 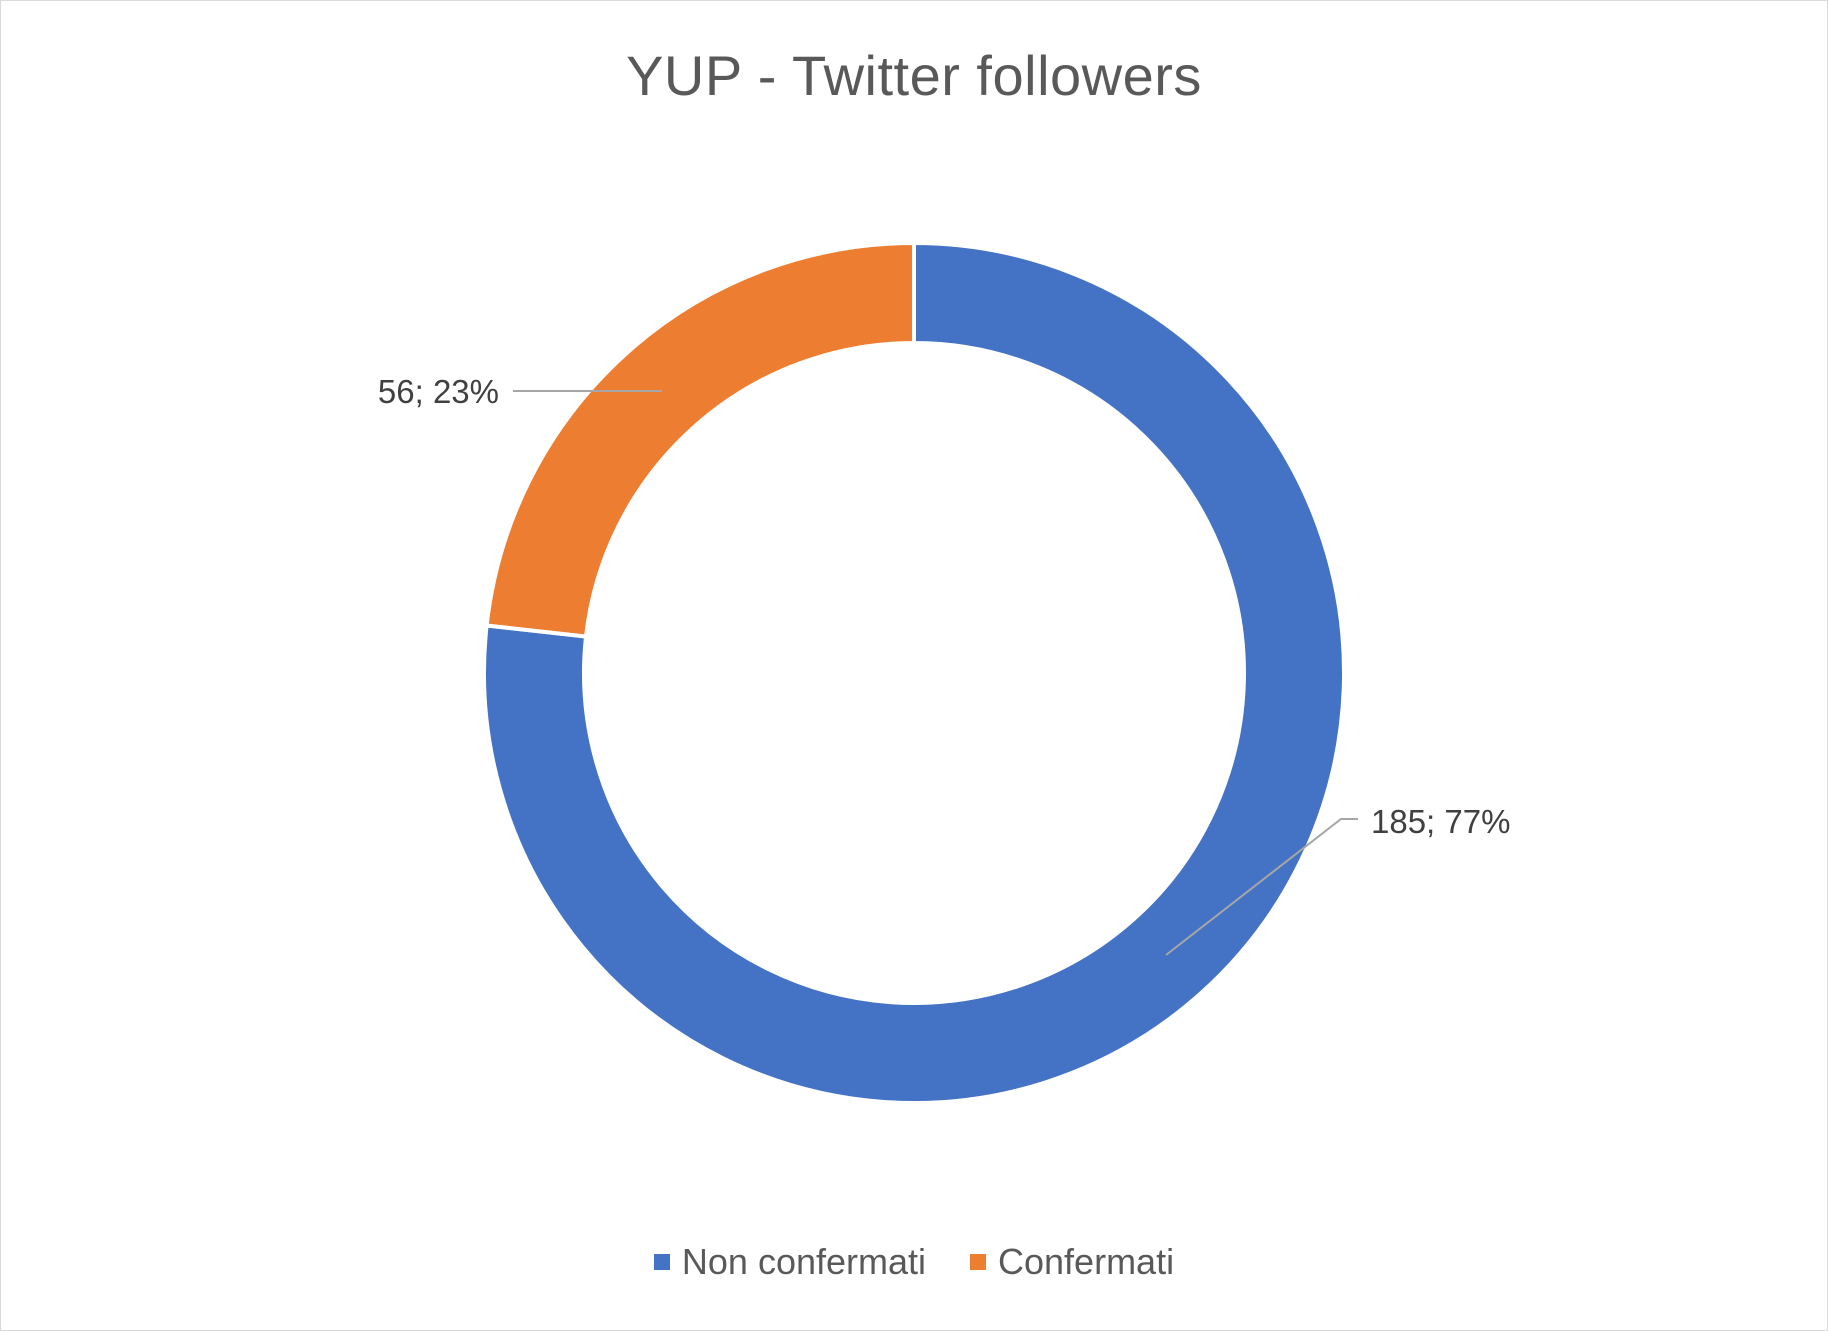 I want to click on data-label-confermati: 56; 23%, so click(x=438, y=391).